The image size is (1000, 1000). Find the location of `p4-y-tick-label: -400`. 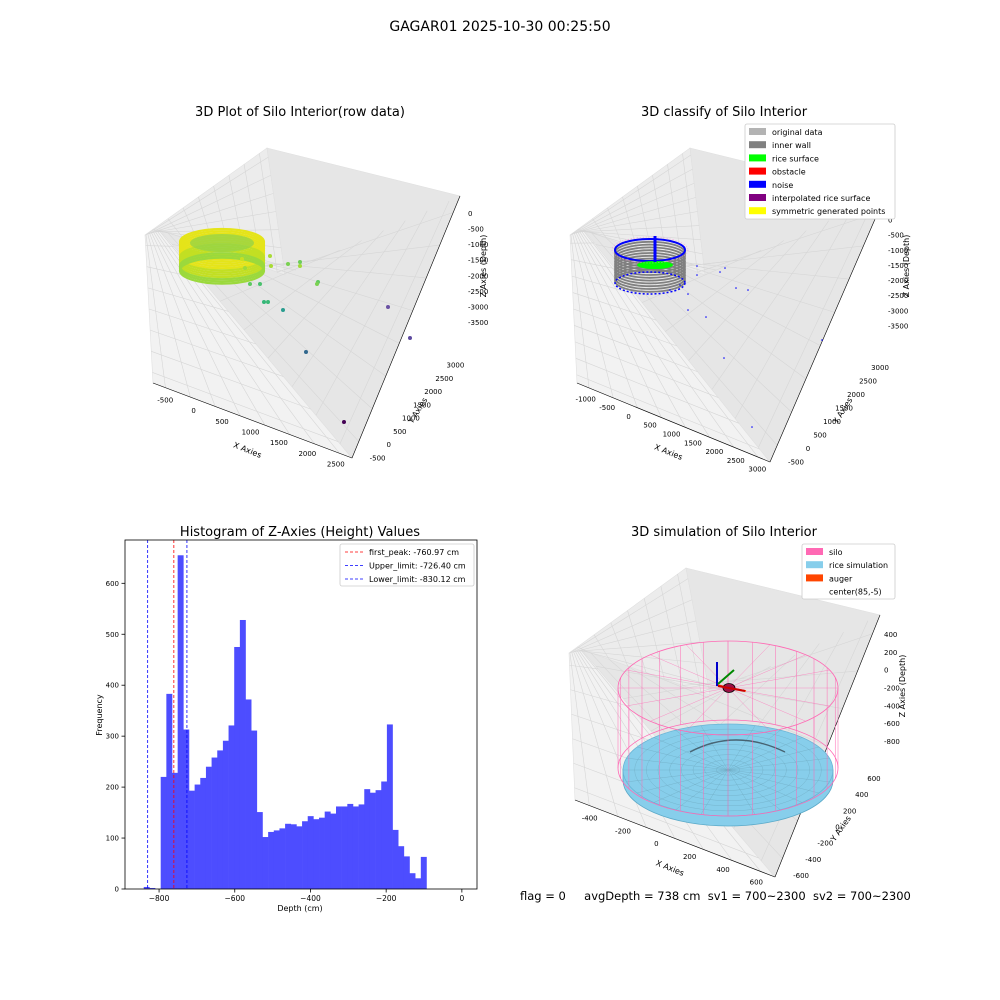

p4-y-tick-label: -400 is located at coordinates (813, 860).